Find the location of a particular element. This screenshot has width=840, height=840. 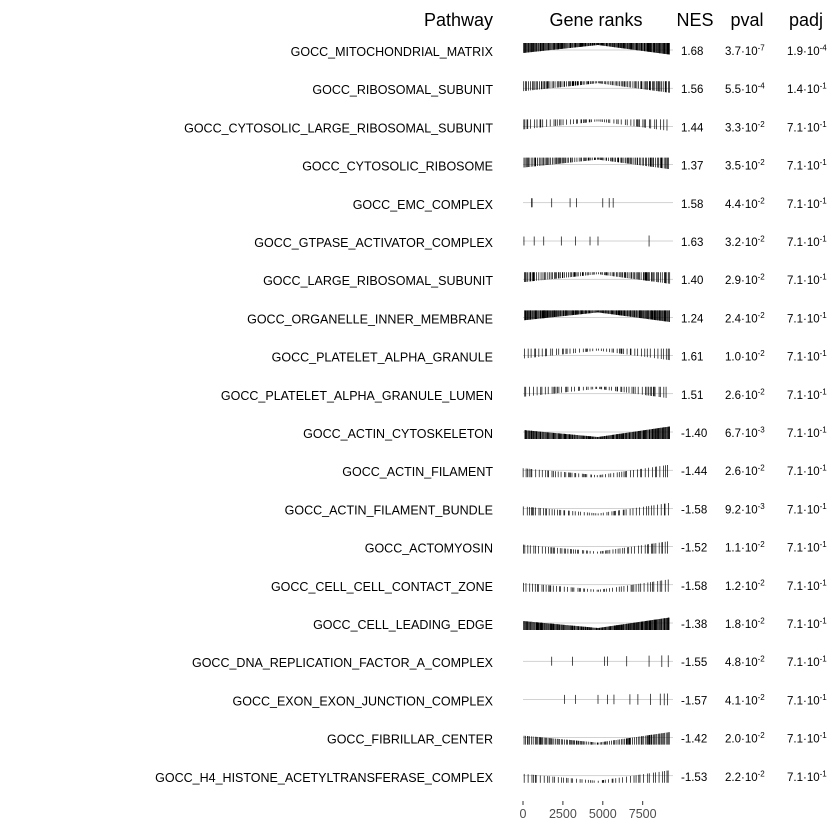

nes-value: -1.38 is located at coordinates (694, 625).